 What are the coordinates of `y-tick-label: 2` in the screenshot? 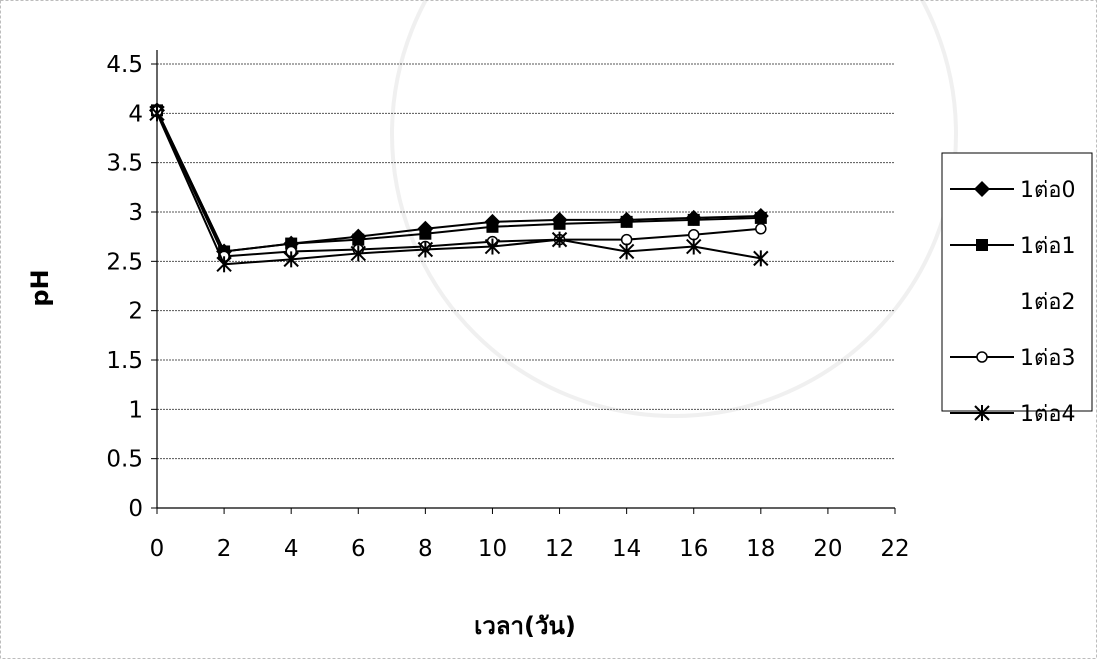 It's located at (135, 312).